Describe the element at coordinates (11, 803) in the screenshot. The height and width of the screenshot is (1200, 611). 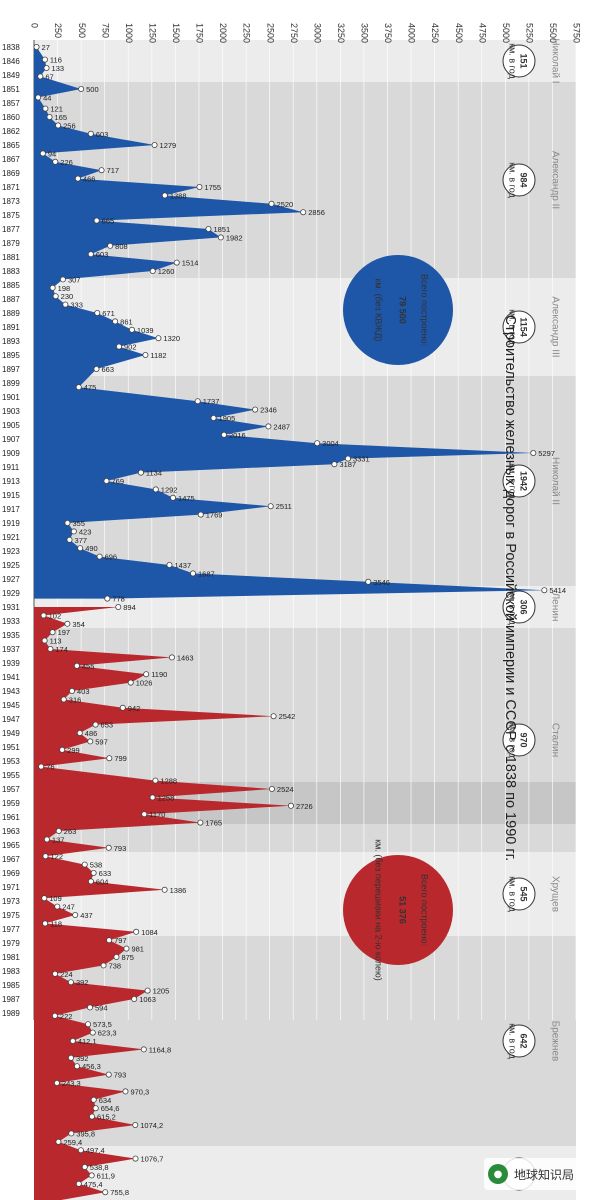
I see `year-label: 1959` at that location.